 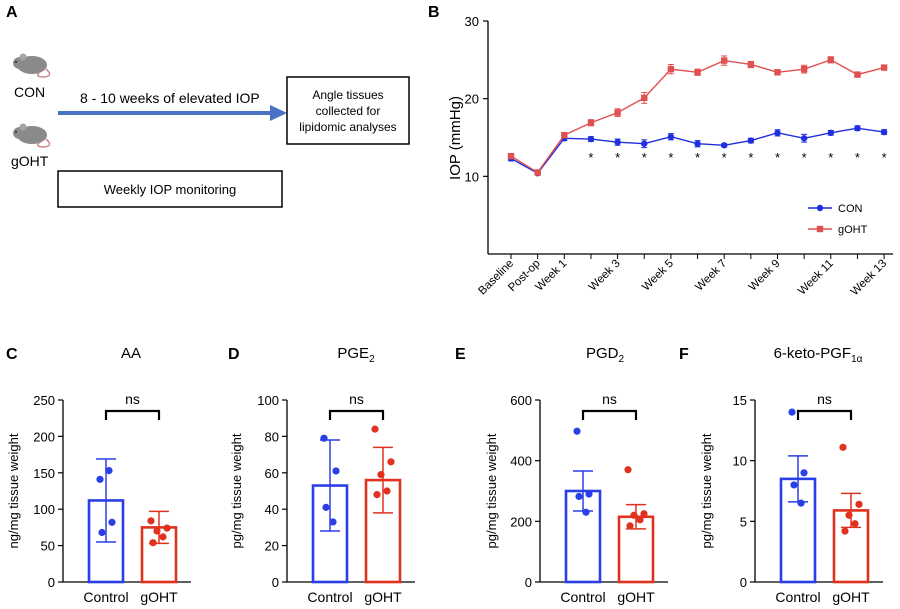 What do you see at coordinates (740, 461) in the screenshot?
I see `y-tick-label: 10` at bounding box center [740, 461].